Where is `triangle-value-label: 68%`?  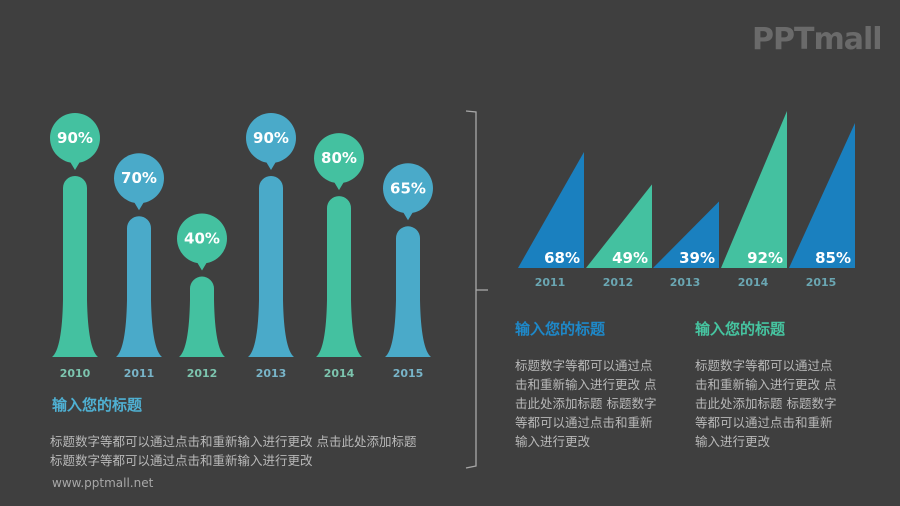 triangle-value-label: 68% is located at coordinates (562, 258).